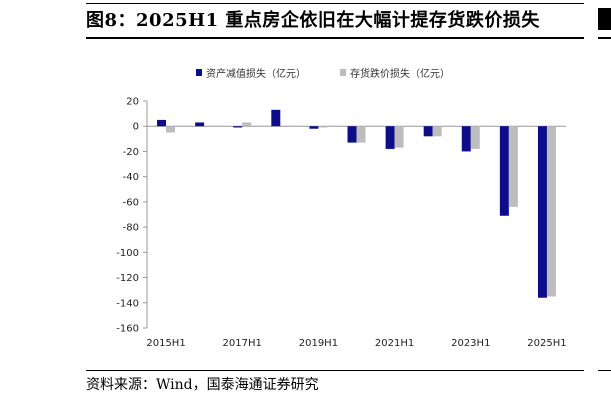 This screenshot has height=404, width=611. What do you see at coordinates (131, 152) in the screenshot?
I see `y-tick-label: -20` at bounding box center [131, 152].